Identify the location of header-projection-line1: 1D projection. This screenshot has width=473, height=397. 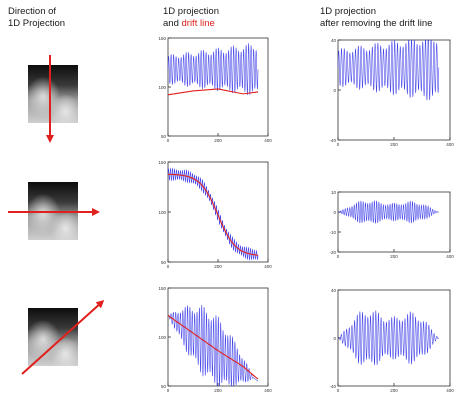
(191, 11).